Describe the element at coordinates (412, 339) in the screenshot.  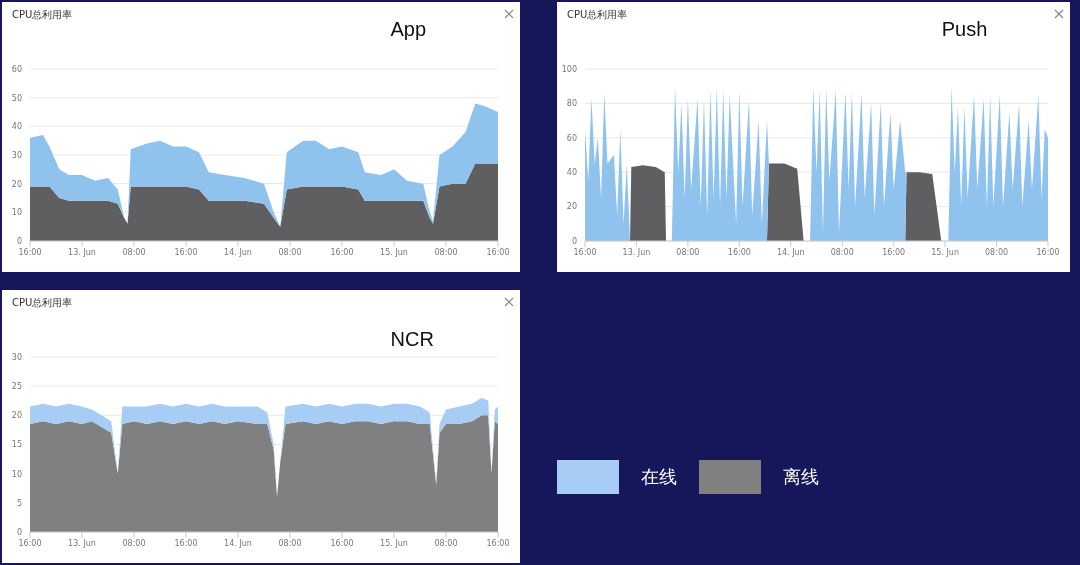
I see `chart-subtitle: NCR` at that location.